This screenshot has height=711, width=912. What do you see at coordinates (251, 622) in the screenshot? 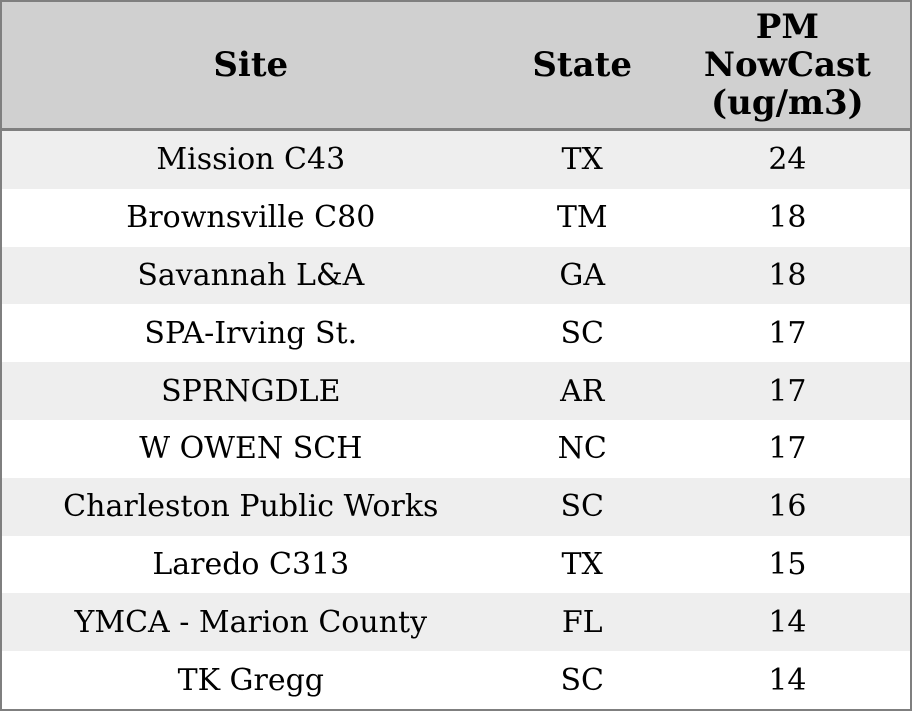
I see `site-cell: YMCA - Marion County` at bounding box center [251, 622].